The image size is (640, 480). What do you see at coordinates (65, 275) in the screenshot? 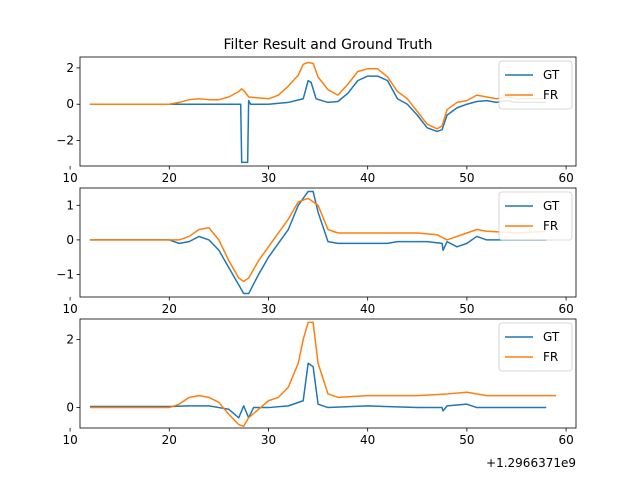
I see `y-tick-label: −1` at bounding box center [65, 275].